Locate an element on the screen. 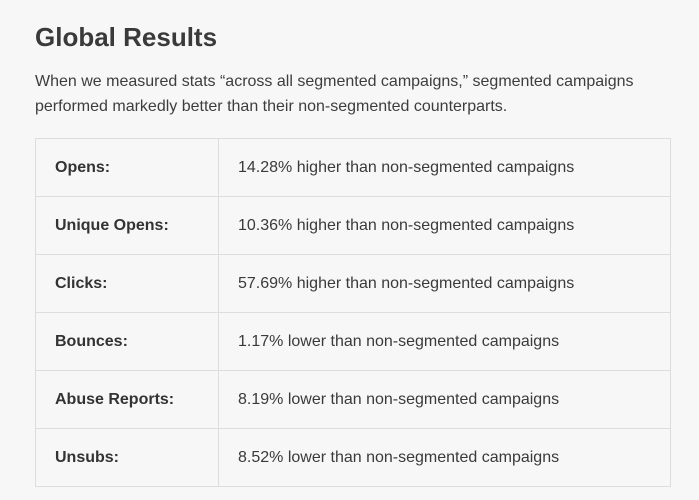  metric-label: Bounces: is located at coordinates (127, 341).